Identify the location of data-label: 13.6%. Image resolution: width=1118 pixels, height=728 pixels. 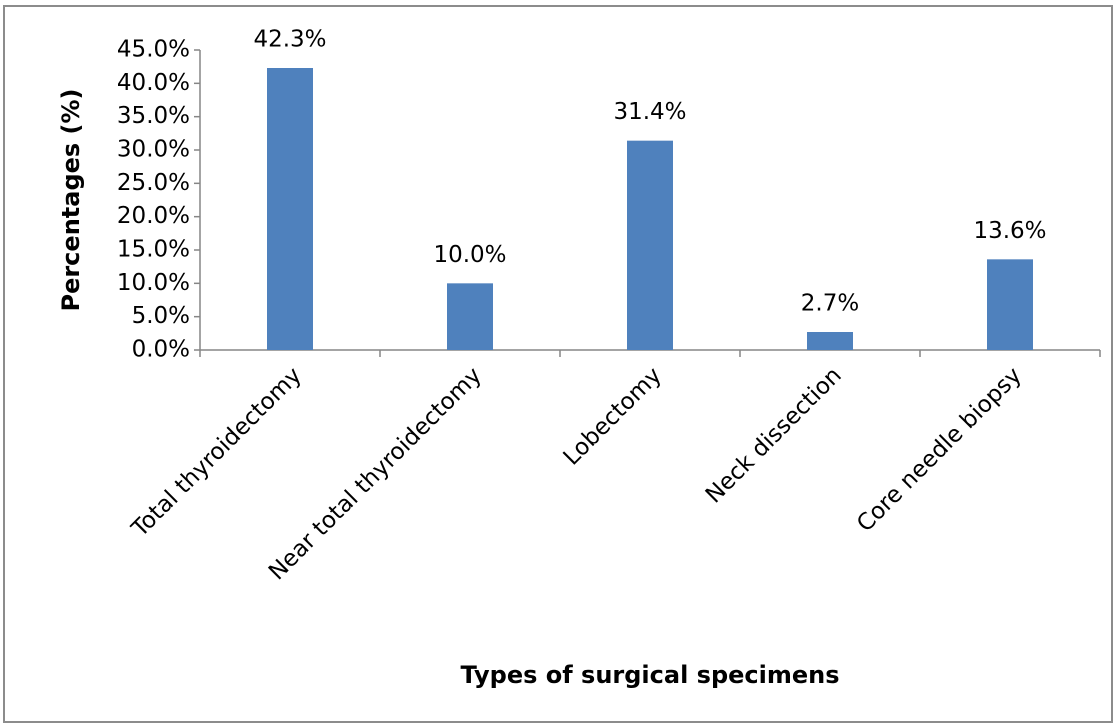
(1009, 231).